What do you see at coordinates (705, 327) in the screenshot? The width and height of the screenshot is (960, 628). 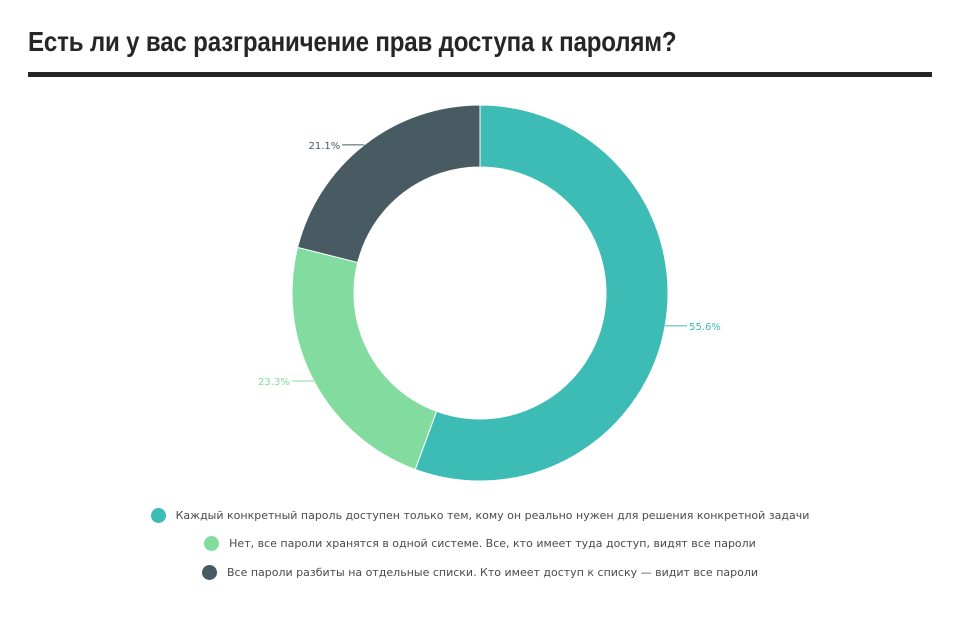 I see `slice-value-label: 55.6%` at bounding box center [705, 327].